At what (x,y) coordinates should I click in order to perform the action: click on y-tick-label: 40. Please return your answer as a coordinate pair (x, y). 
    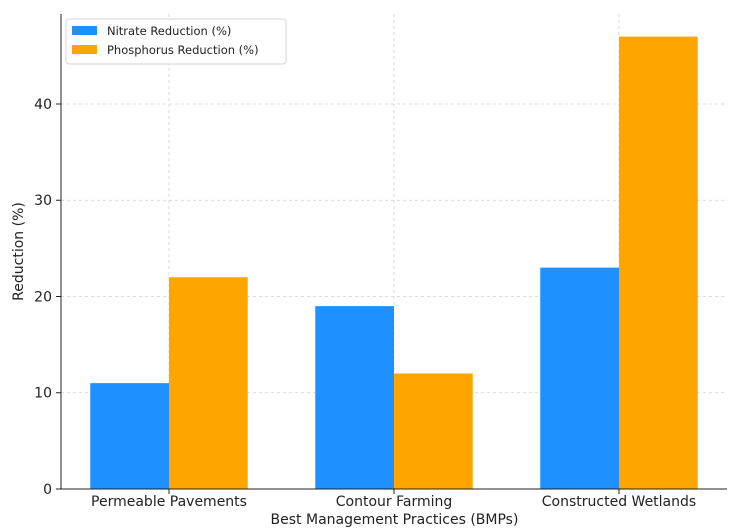
    Looking at the image, I should click on (43, 105).